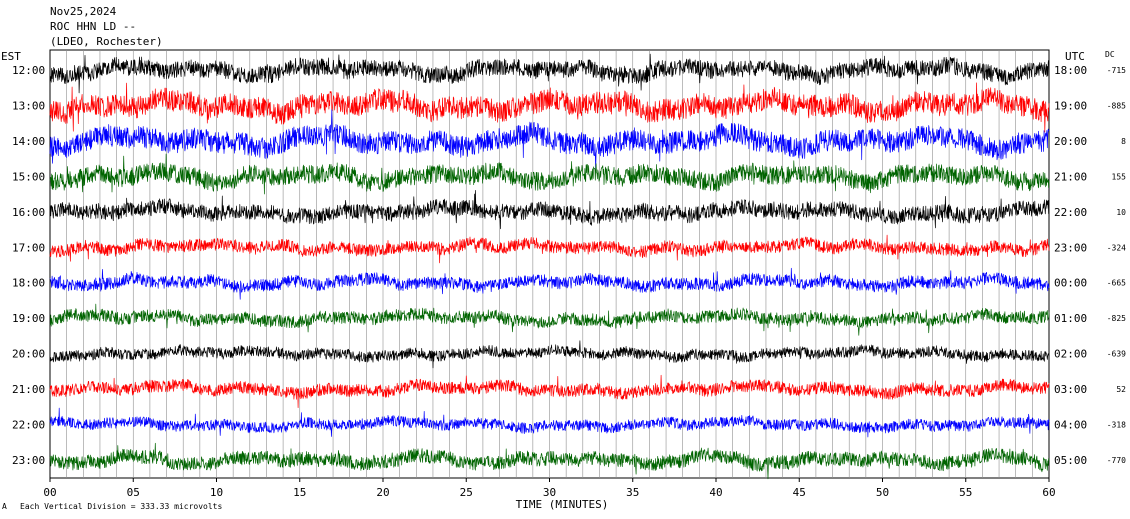 Image resolution: width=1130 pixels, height=519 pixels. Describe the element at coordinates (562, 504) in the screenshot. I see `x-axis-title: TIME (MINUTES)` at that location.